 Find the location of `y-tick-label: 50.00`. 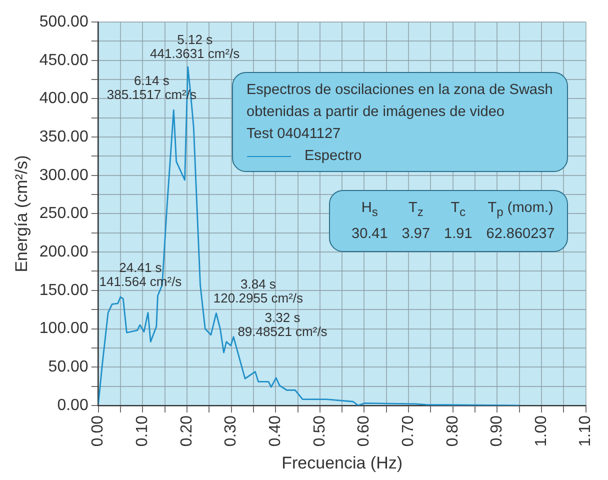

y-tick-label: 50.00 is located at coordinates (68, 367).